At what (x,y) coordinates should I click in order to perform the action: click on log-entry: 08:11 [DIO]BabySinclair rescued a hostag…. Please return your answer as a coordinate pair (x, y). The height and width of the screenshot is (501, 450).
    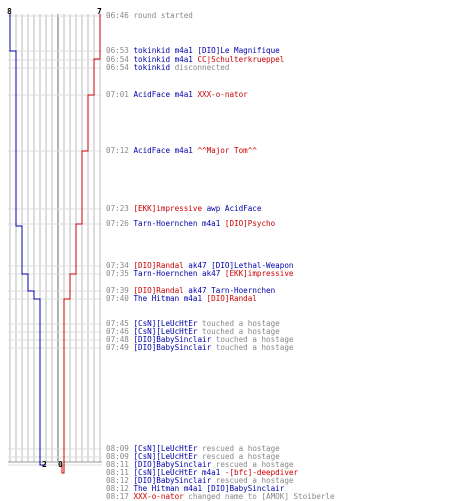
    Looking at the image, I should click on (199, 465).